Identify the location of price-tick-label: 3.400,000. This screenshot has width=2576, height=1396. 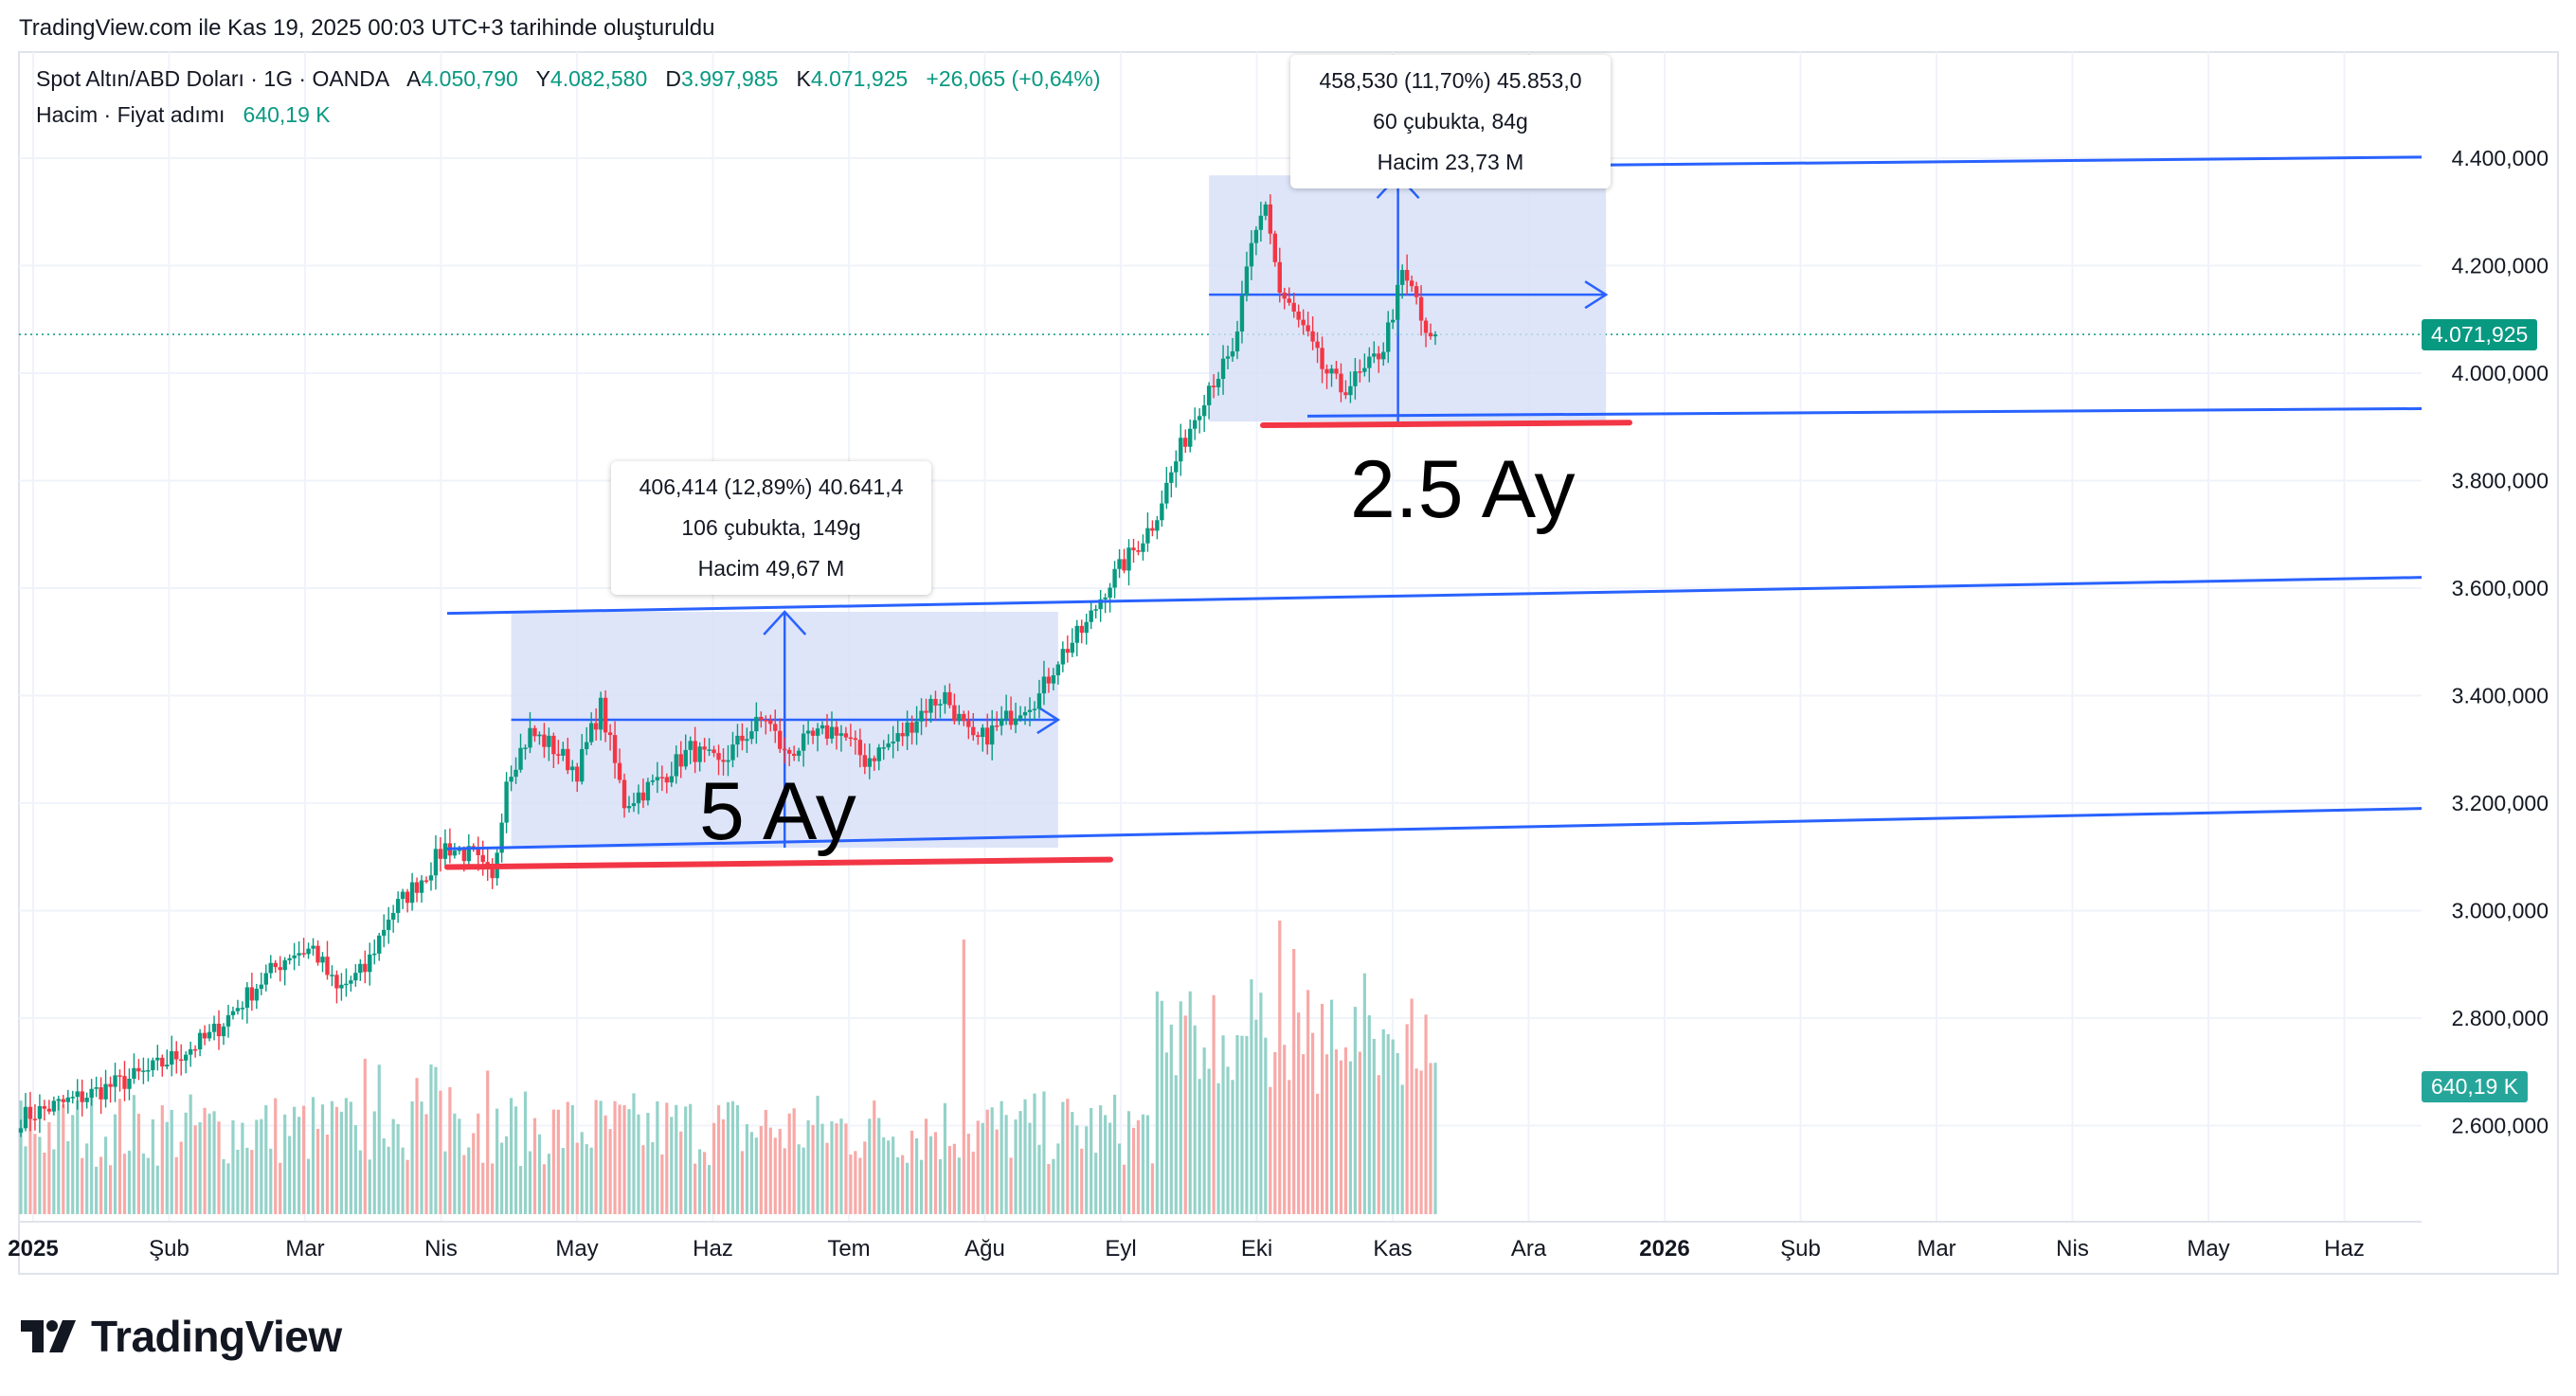
(2500, 696).